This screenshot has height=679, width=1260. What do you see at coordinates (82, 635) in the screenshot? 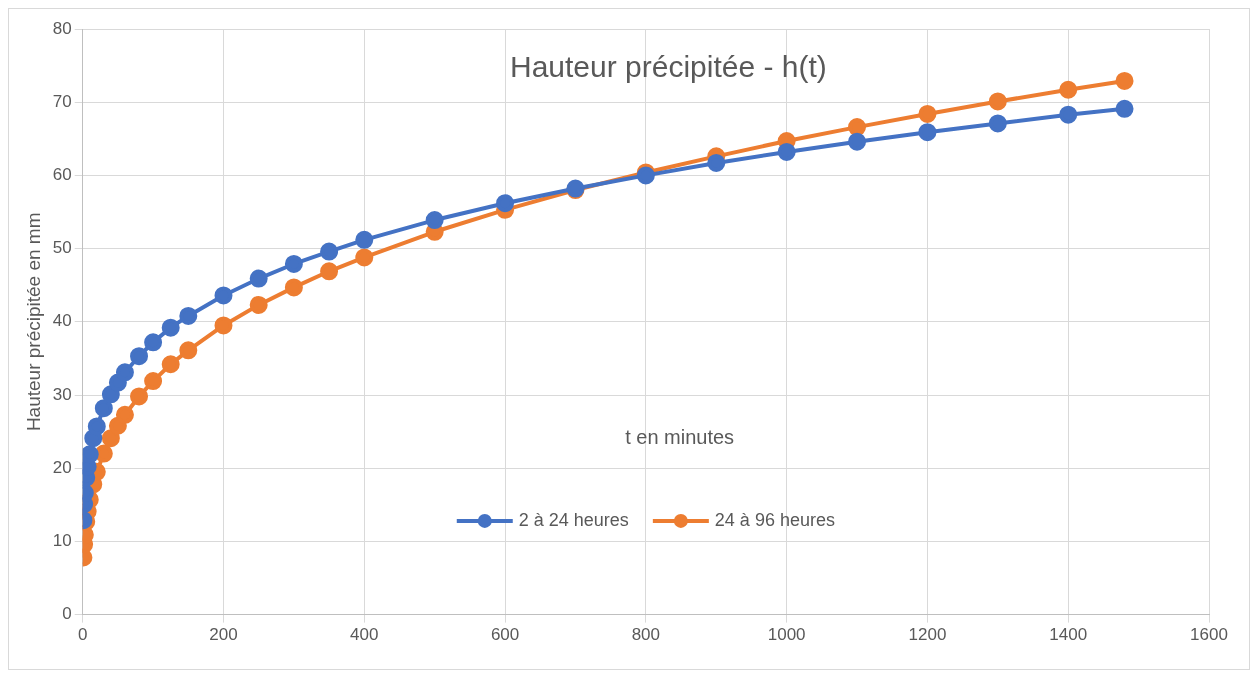
I see `x-tick-label: 0` at bounding box center [82, 635].